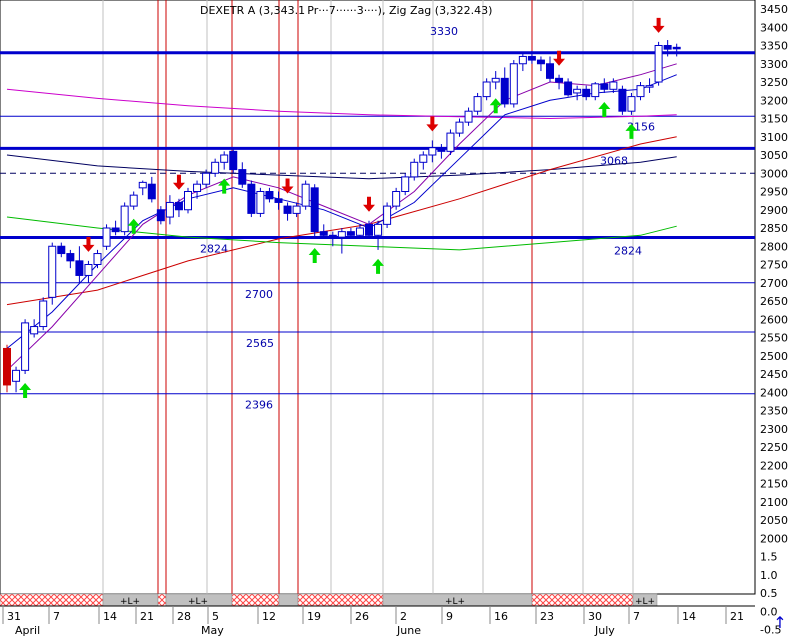  I want to click on y-tick-label: 2550, so click(774, 338).